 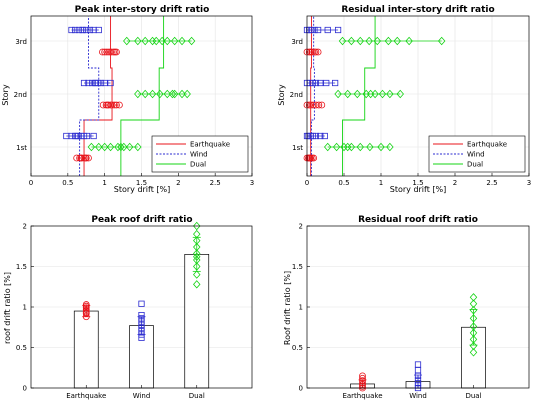 I want to click on x-tick-label: 0.5, so click(x=67, y=183).